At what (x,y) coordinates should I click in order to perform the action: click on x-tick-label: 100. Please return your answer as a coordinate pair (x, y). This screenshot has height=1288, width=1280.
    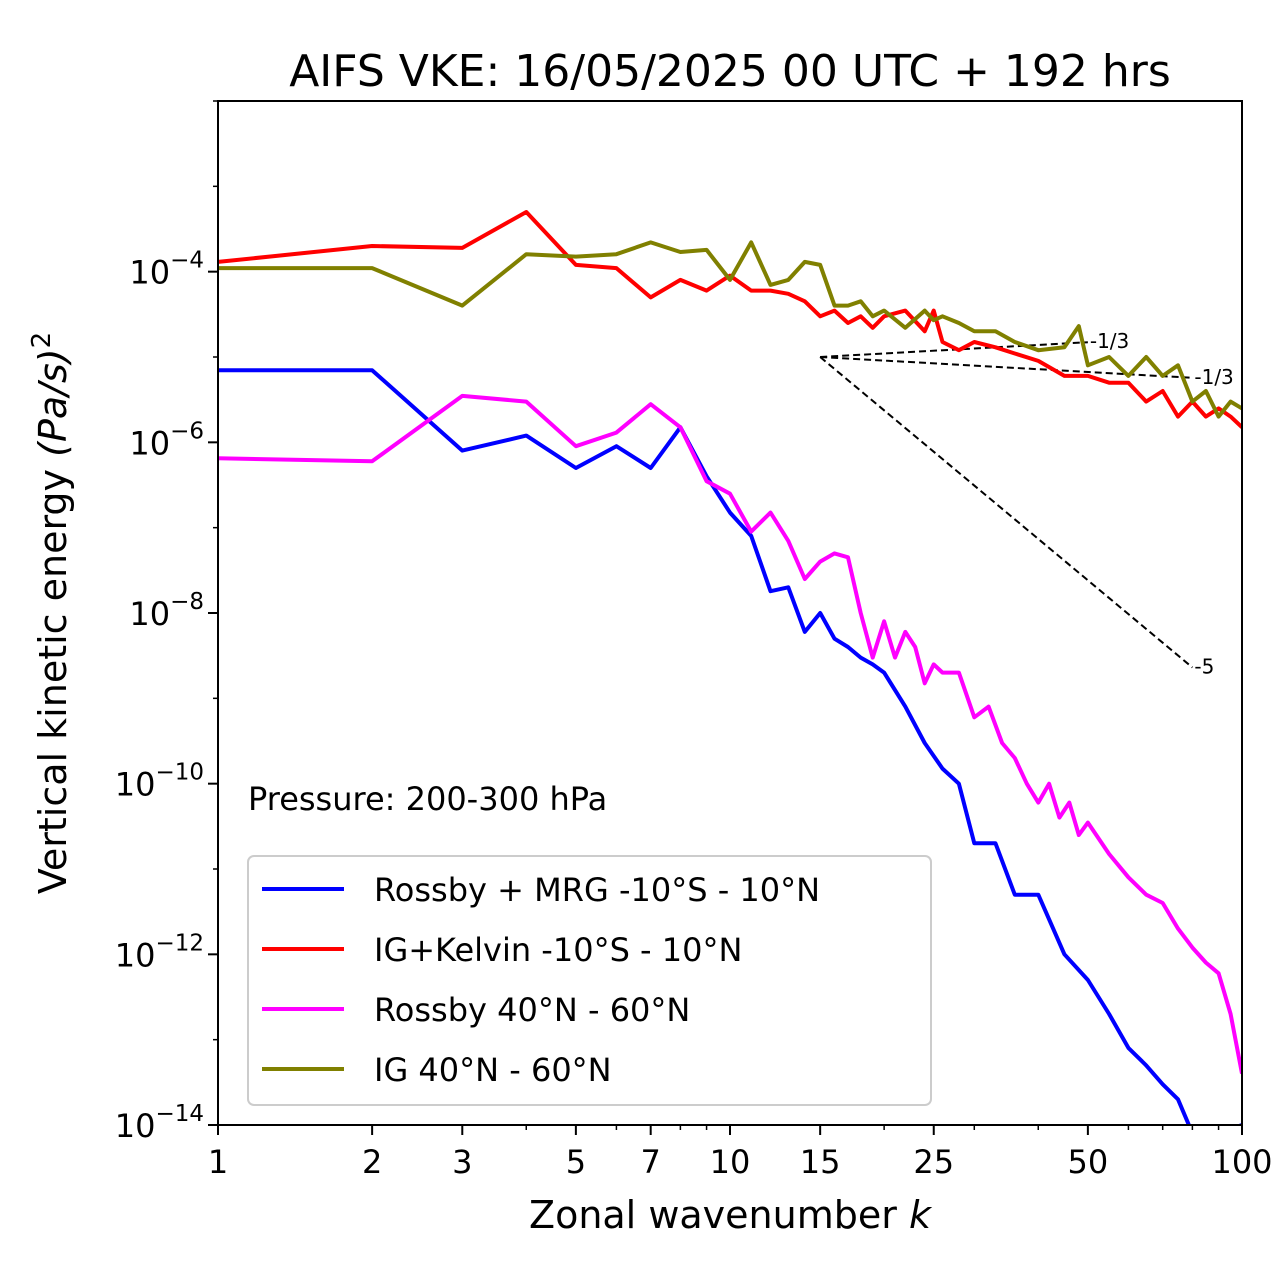
    Looking at the image, I should click on (1241, 1162).